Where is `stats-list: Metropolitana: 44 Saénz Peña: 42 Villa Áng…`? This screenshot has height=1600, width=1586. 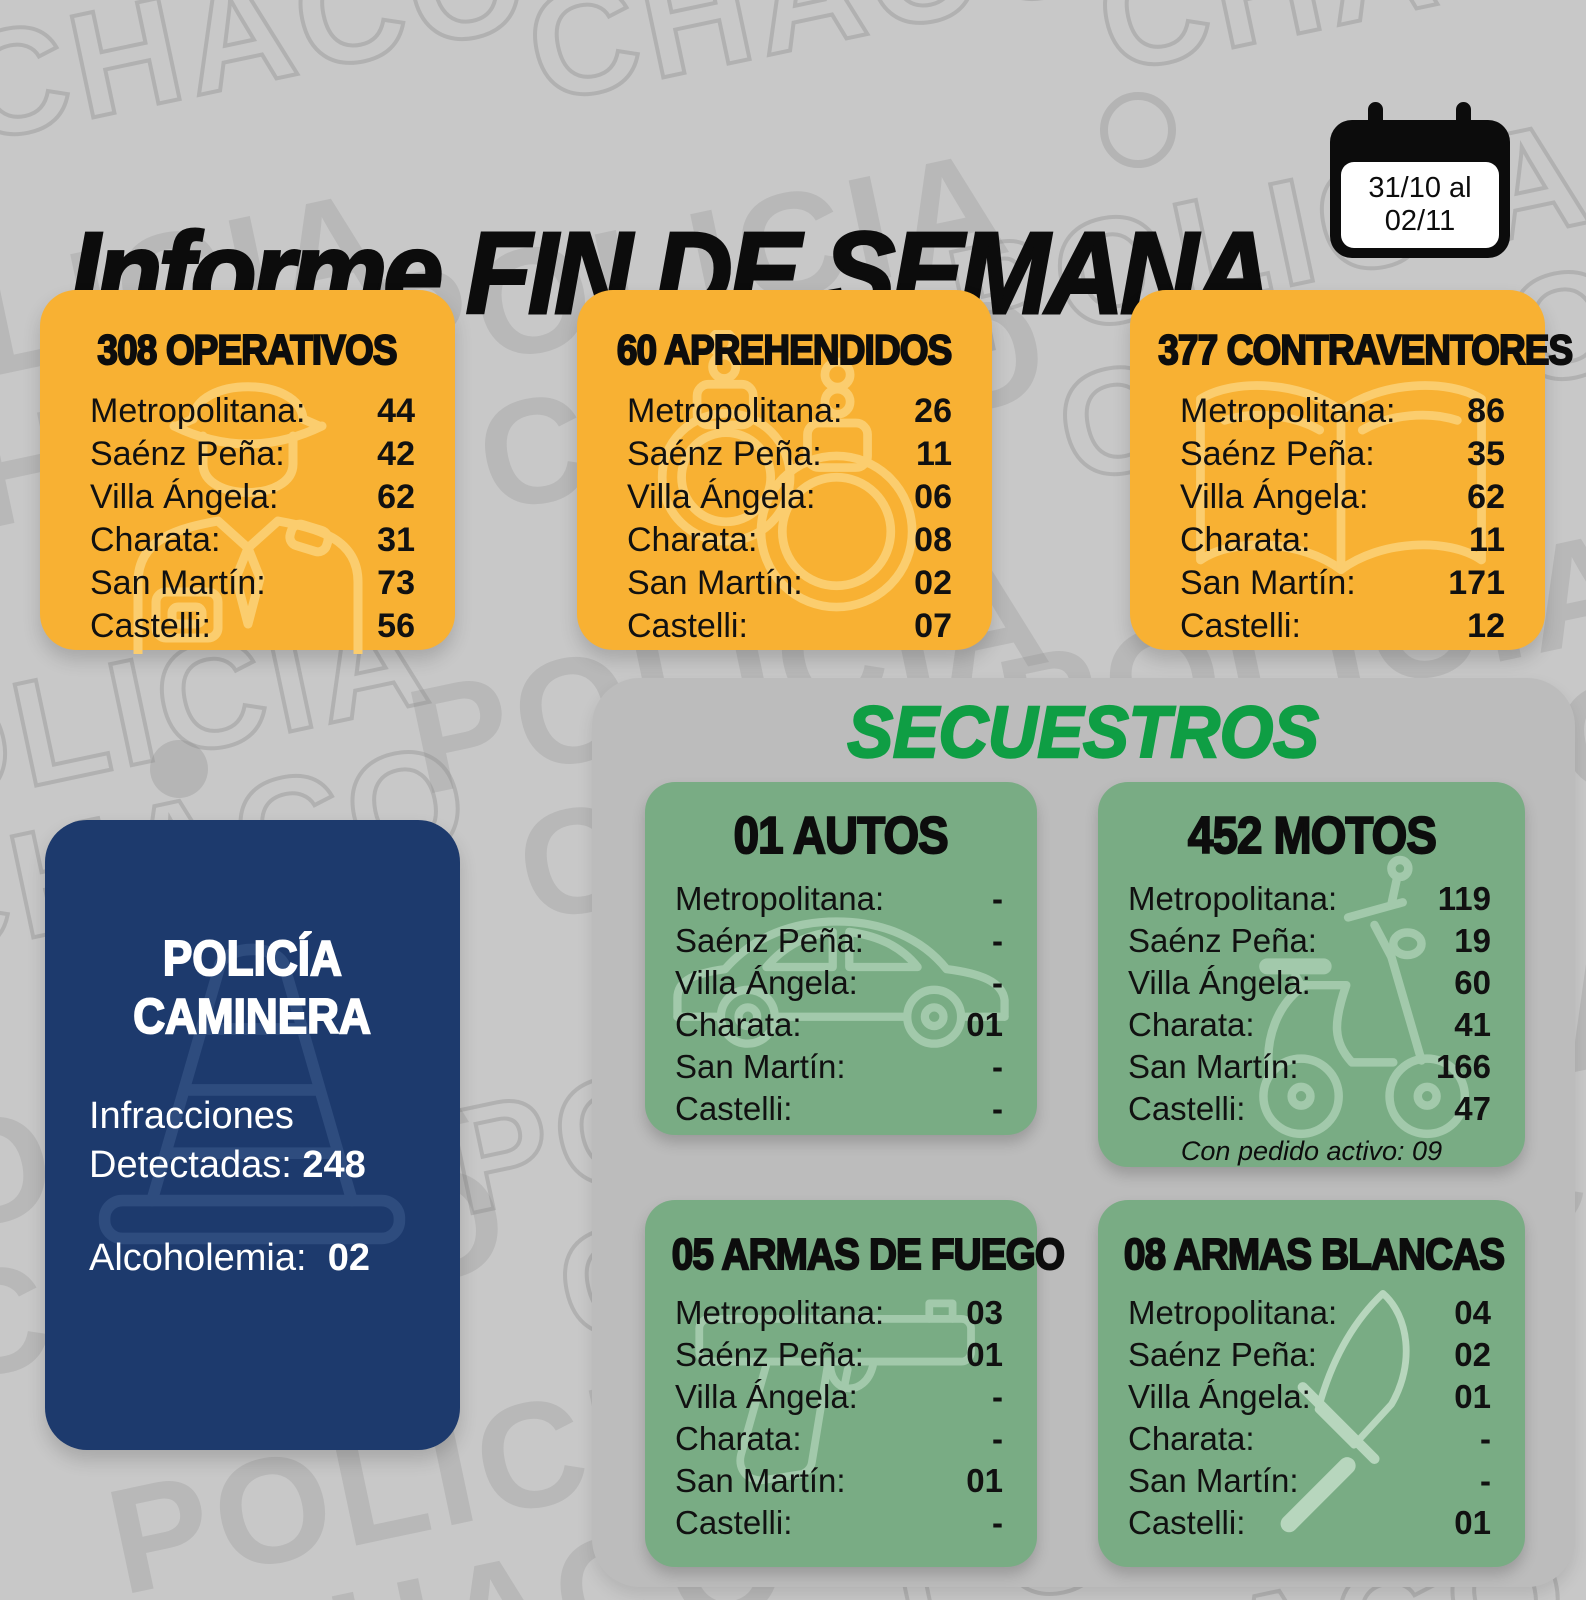 stats-list: Metropolitana: 44 Saénz Peña: 42 Villa Áng… is located at coordinates (247, 519).